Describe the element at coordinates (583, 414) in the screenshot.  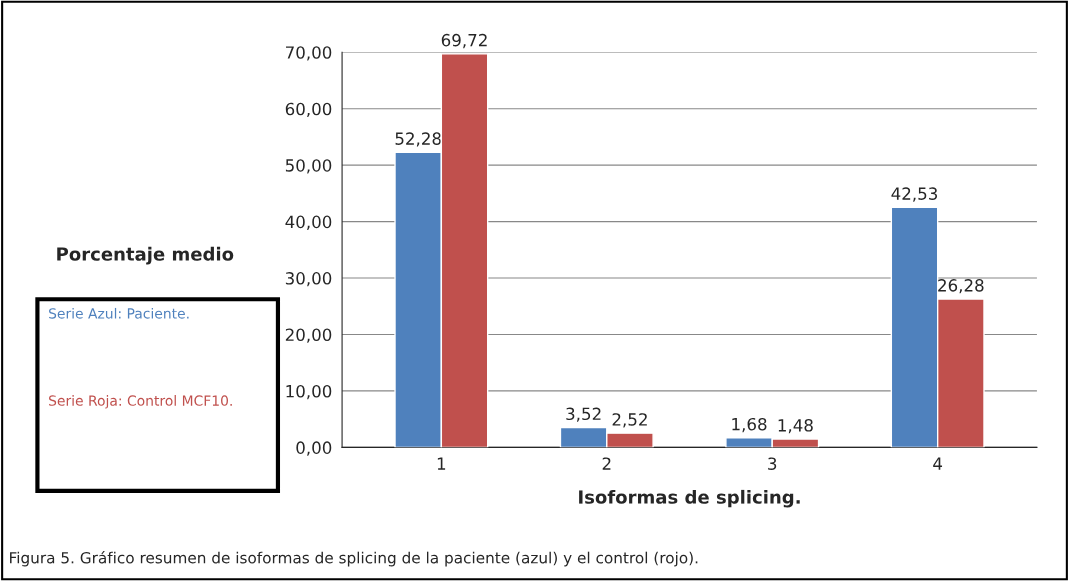
I see `data-label: 3,52` at that location.